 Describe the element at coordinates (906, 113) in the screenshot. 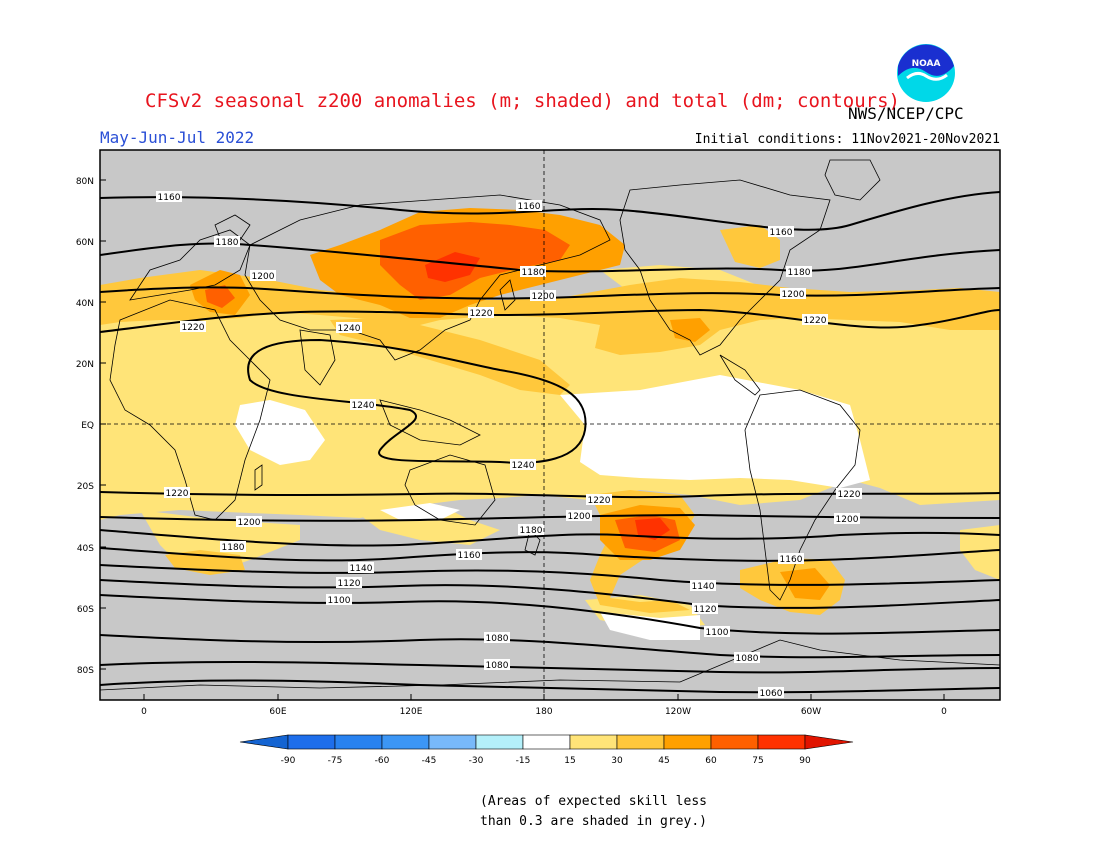

I see `agency-label: NWS/NCEP/CPC` at that location.